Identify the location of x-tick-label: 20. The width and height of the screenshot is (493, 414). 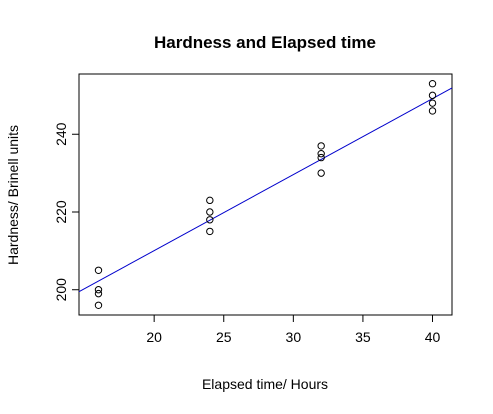
(154, 337).